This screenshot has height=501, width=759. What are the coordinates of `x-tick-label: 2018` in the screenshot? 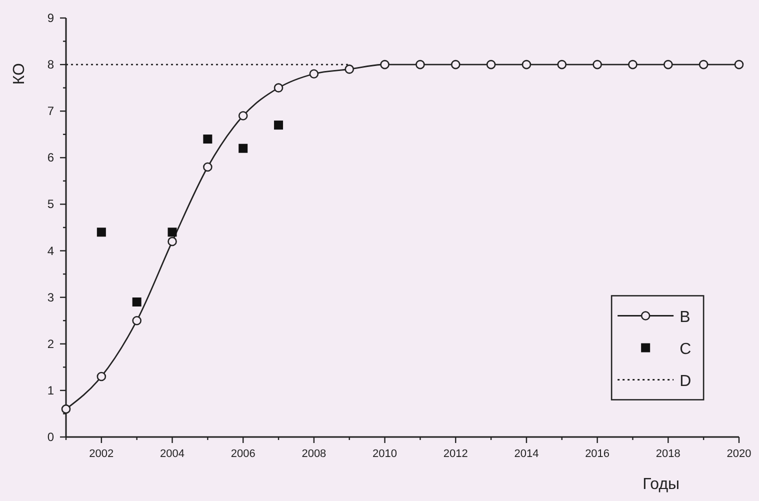 It's located at (668, 454).